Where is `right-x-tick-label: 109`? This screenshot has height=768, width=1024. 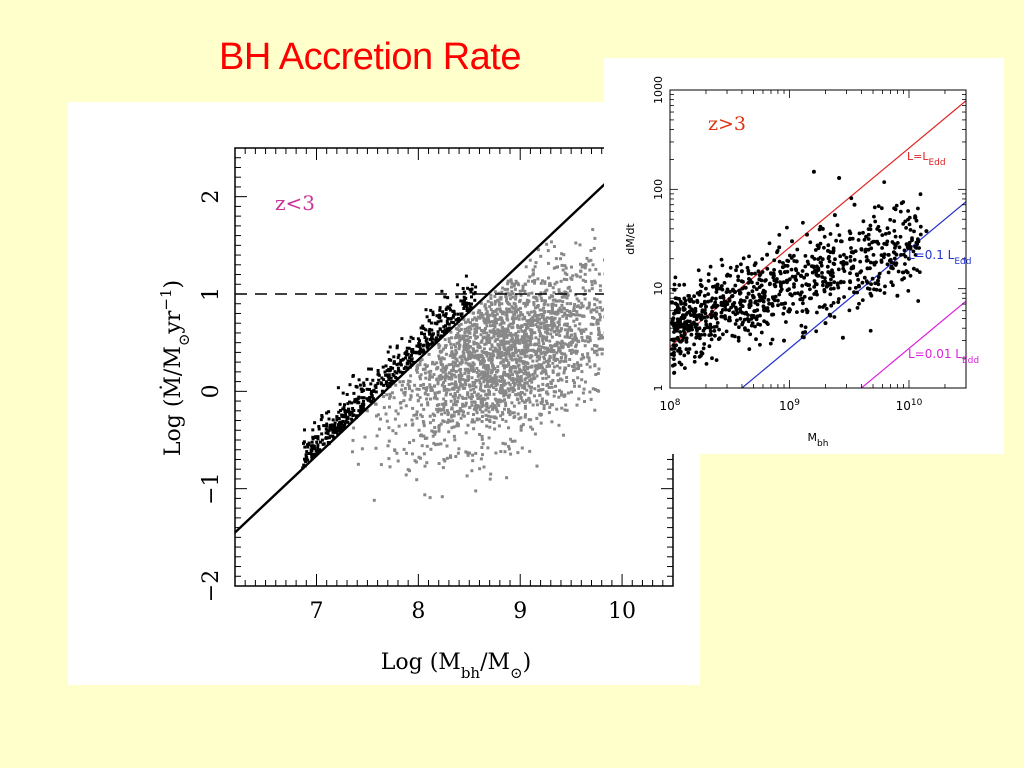 right-x-tick-label: 109 is located at coordinates (789, 405).